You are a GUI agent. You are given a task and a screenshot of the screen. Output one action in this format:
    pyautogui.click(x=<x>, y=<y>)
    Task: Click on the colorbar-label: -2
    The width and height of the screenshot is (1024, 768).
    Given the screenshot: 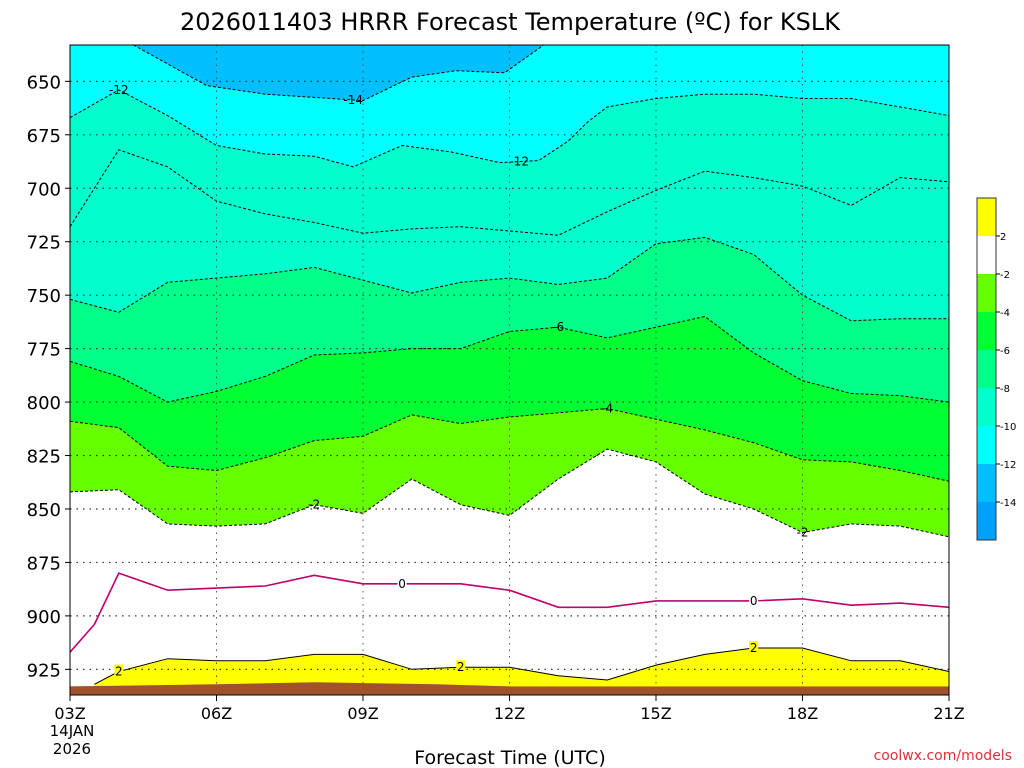 What is the action you would take?
    pyautogui.click(x=1005, y=275)
    